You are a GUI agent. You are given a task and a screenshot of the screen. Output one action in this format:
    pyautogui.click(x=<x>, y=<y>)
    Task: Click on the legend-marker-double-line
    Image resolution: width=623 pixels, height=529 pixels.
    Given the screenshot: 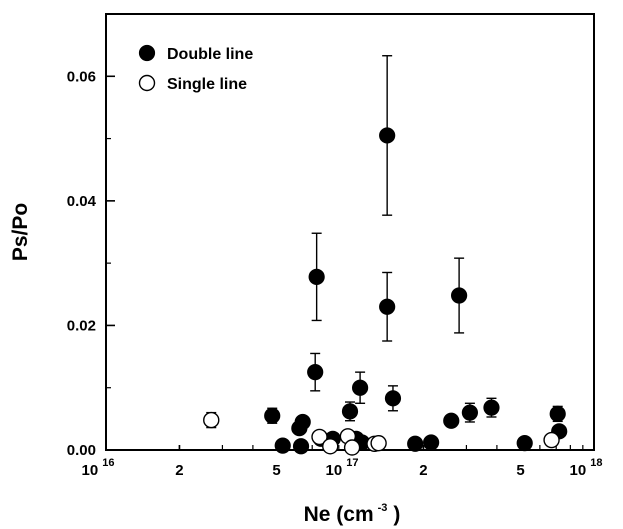 What is the action you would take?
    pyautogui.click(x=147, y=53)
    